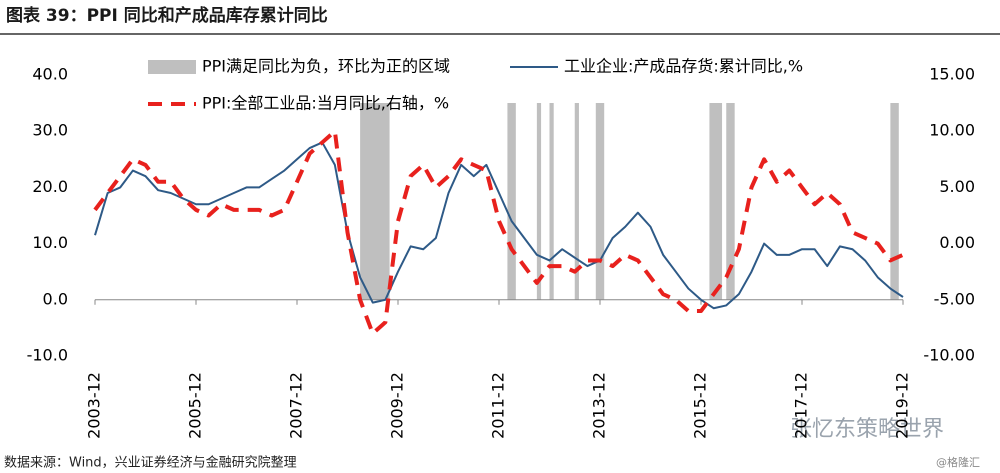  Describe the element at coordinates (949, 355) in the screenshot. I see `y2-tick-label: -10.00` at that location.